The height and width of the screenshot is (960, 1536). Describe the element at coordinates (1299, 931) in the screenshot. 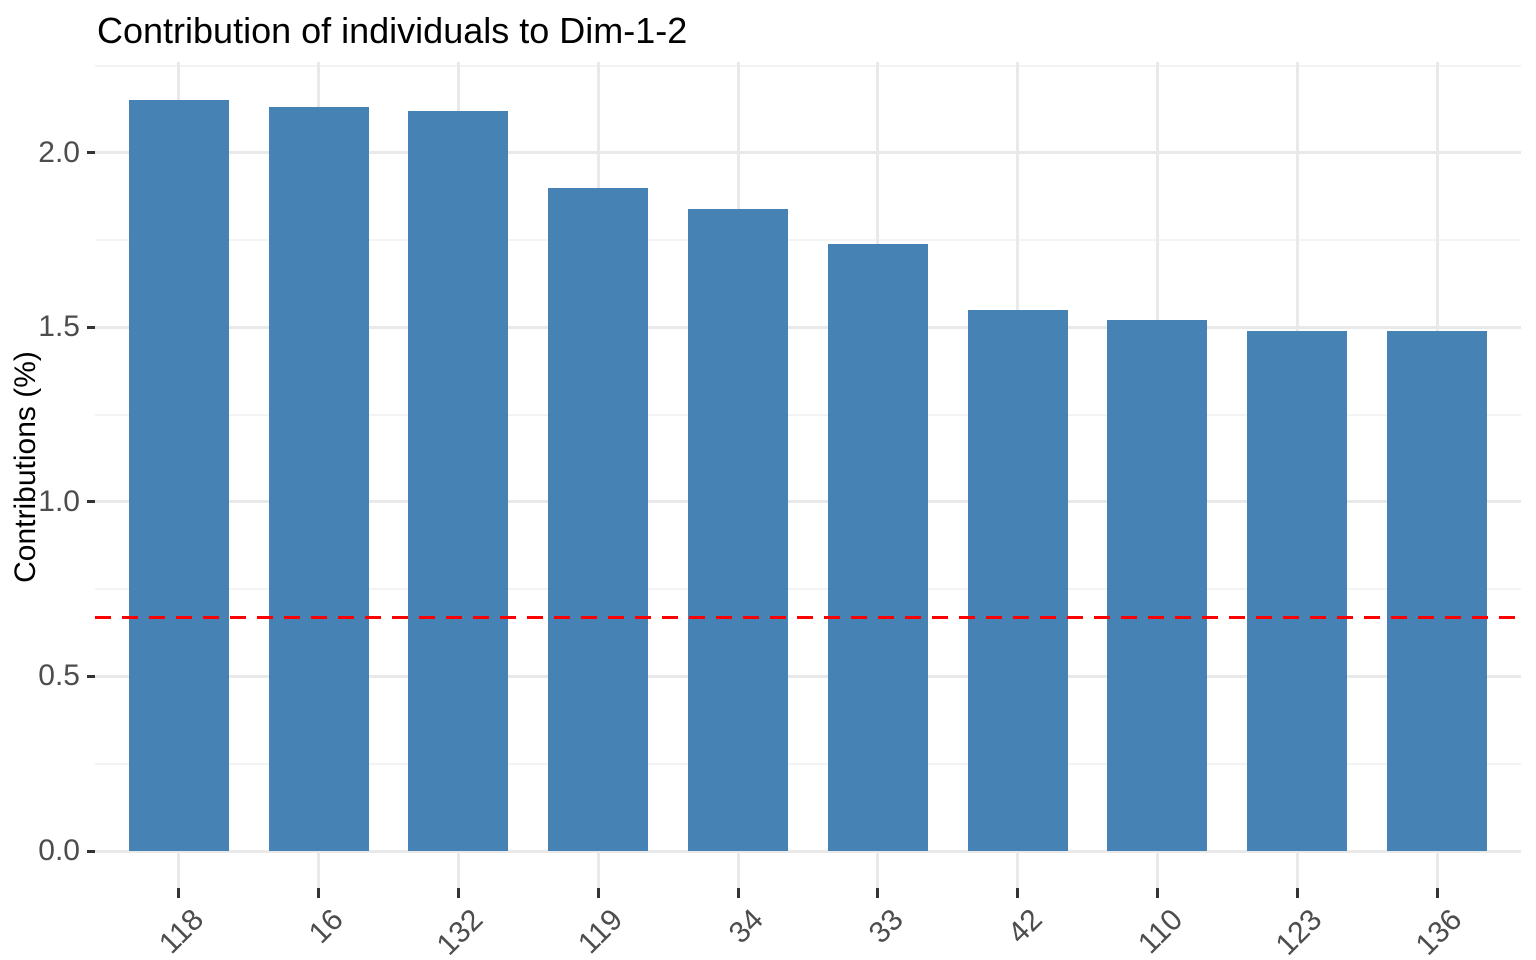

I see `x-tick-label-text: 123` at that location.